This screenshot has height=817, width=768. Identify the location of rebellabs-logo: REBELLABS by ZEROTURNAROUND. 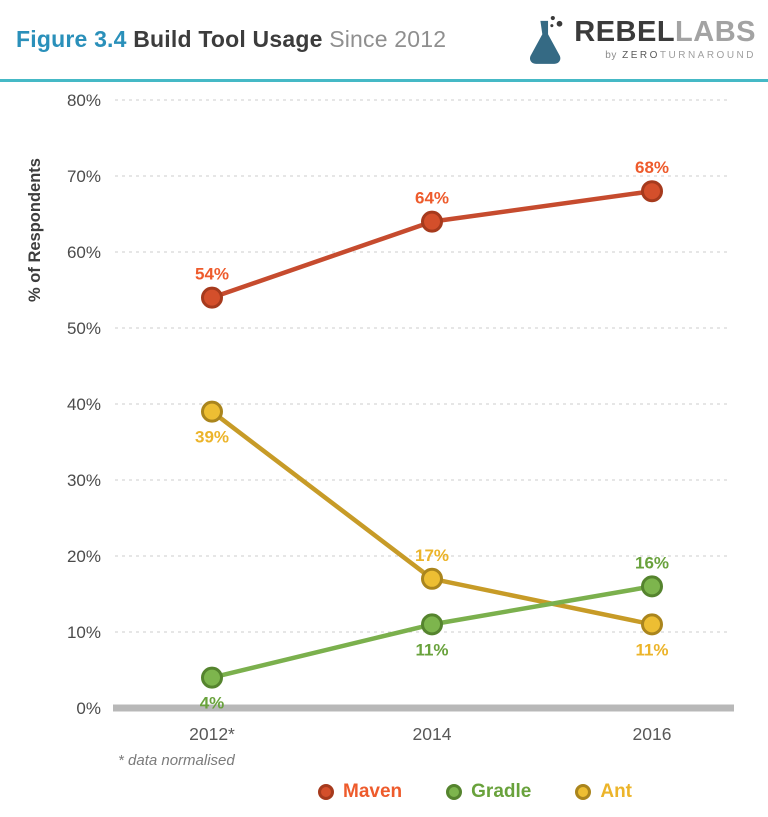
(642, 40).